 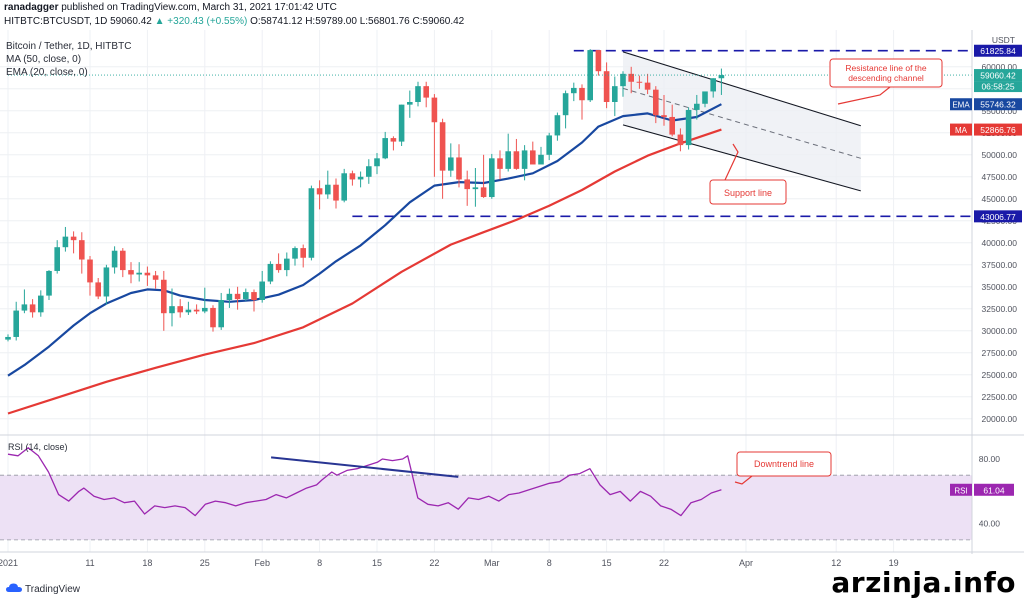 What do you see at coordinates (1000, 243) in the screenshot?
I see `y-tick-label: 40000.00` at bounding box center [1000, 243].